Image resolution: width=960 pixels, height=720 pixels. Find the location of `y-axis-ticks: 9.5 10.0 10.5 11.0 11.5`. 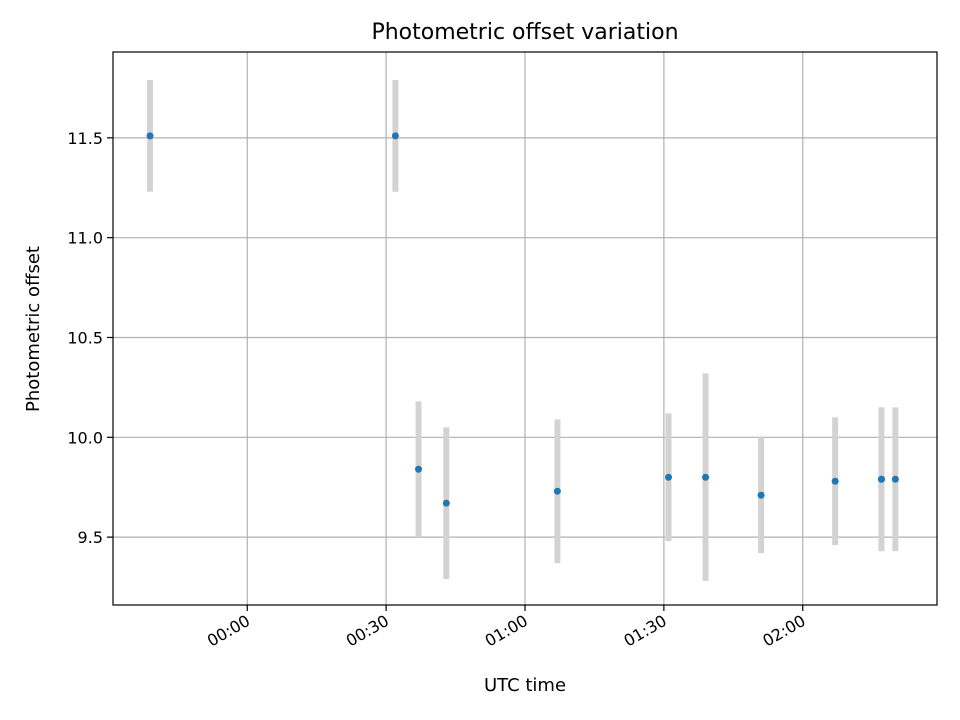

y-axis-ticks: 9.5 10.0 10.5 11.0 11.5 is located at coordinates (90, 338).